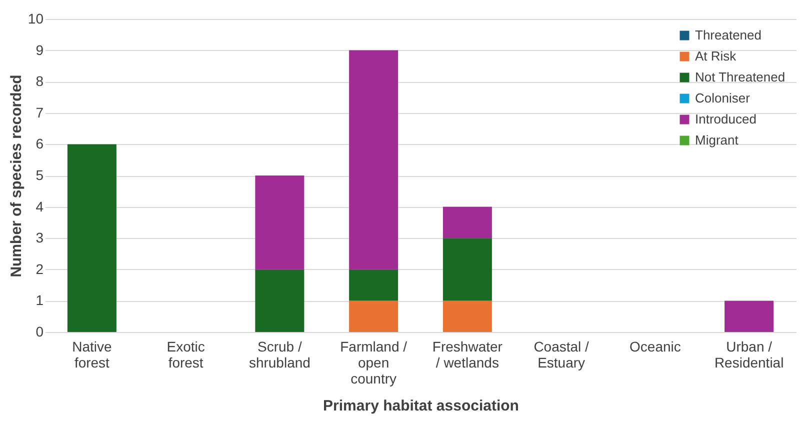 Image resolution: width=806 pixels, height=421 pixels. Describe the element at coordinates (185, 354) in the screenshot. I see `x-tick-label: Exotic forest` at that location.